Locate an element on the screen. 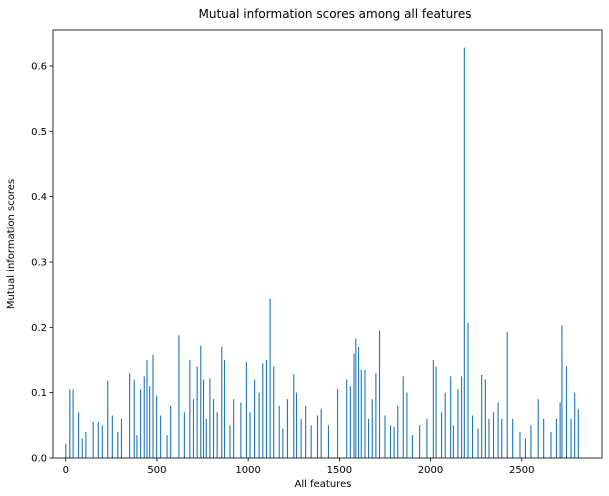  x-axis: 0 500 1000 1500 2000 2500 is located at coordinates (298, 467).